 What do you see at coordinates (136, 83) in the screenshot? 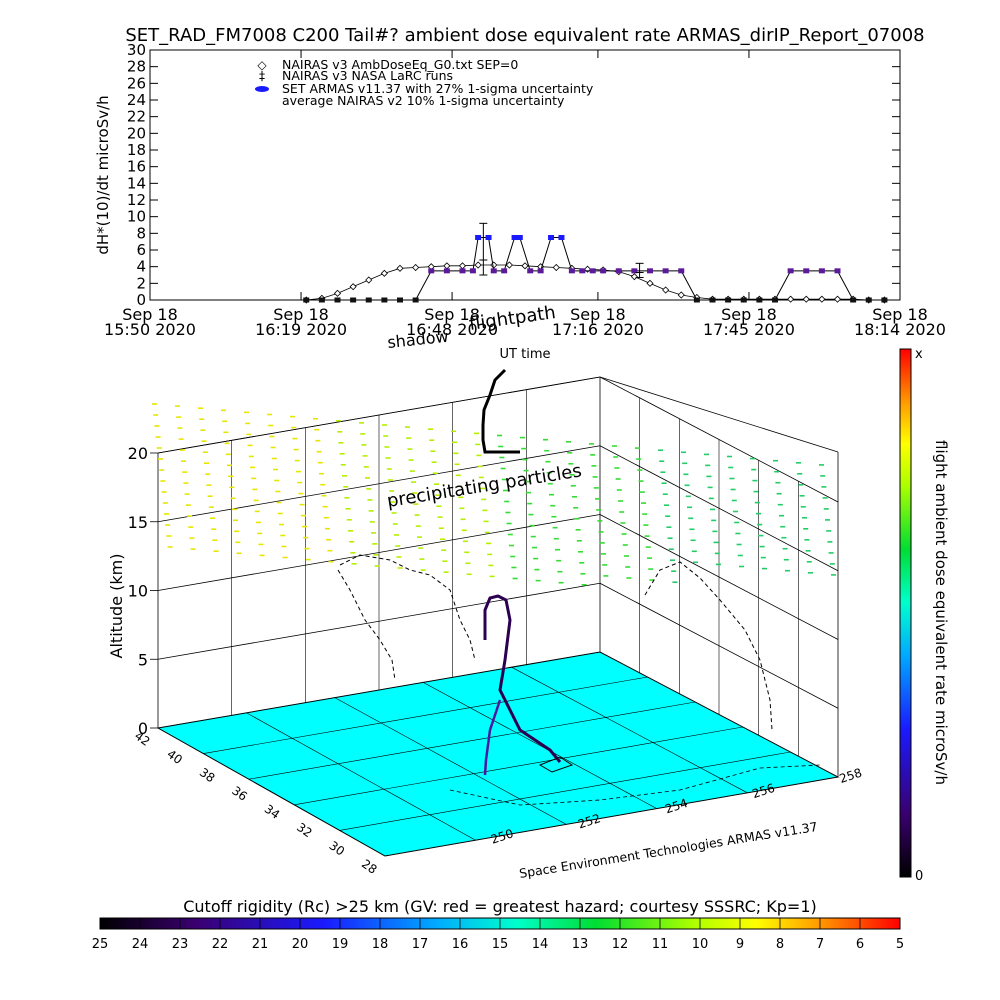
I see `y-tick-label: 26` at bounding box center [136, 83].